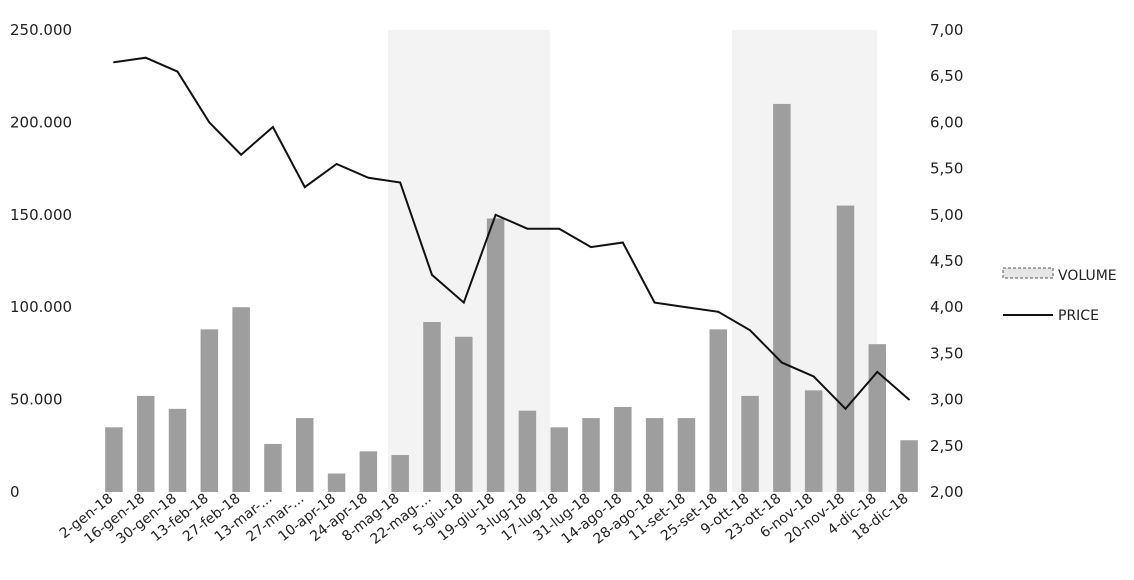  What do you see at coordinates (946, 76) in the screenshot?
I see `right-axis-tick-label: 6,50` at bounding box center [946, 76].